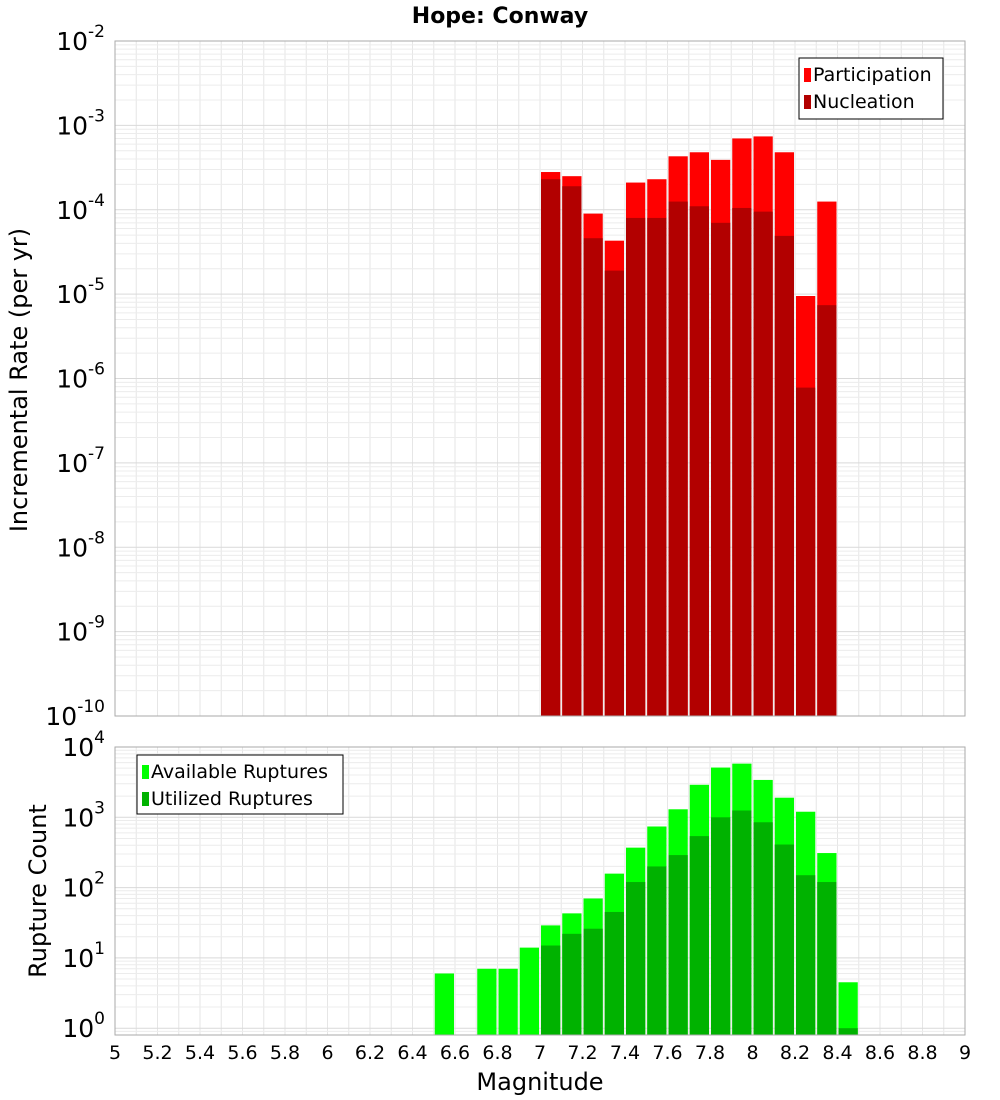 The width and height of the screenshot is (1000, 1100). Describe the element at coordinates (837, 1053) in the screenshot. I see `x-tick: 8.4` at that location.